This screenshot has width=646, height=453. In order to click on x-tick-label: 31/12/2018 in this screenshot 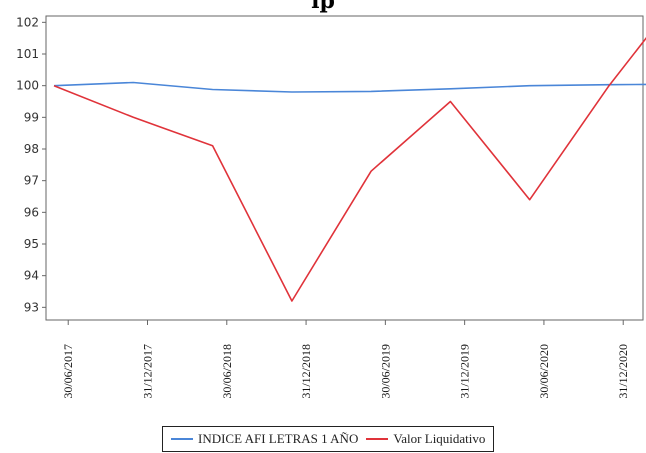, I will do `click(306, 371)`.